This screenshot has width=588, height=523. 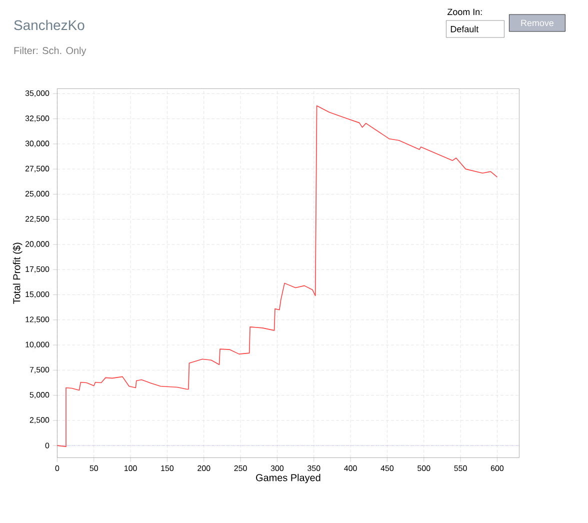 I want to click on text: Default, so click(x=464, y=29).